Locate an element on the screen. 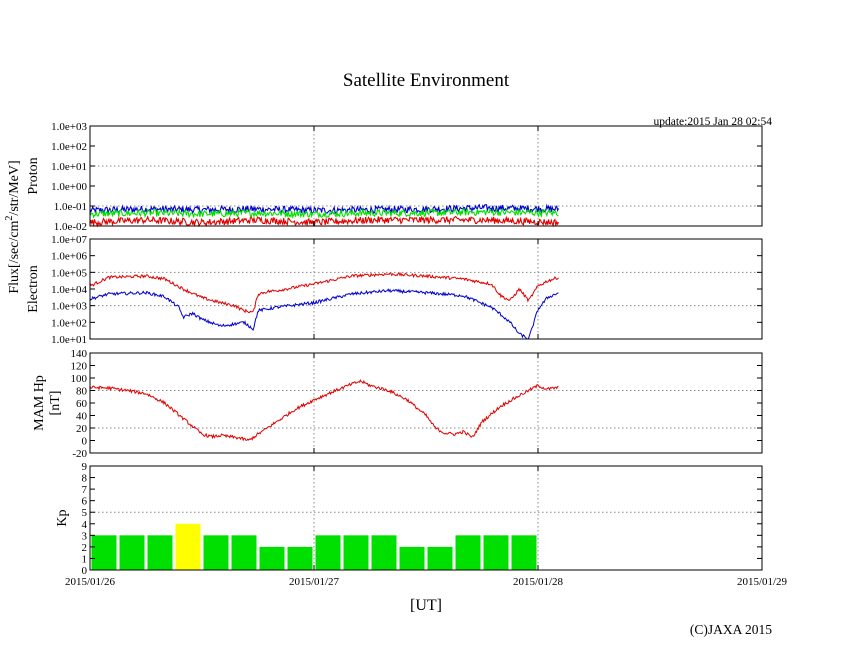  electron-ytick-label: 1.0e+03 is located at coordinates (69, 307).